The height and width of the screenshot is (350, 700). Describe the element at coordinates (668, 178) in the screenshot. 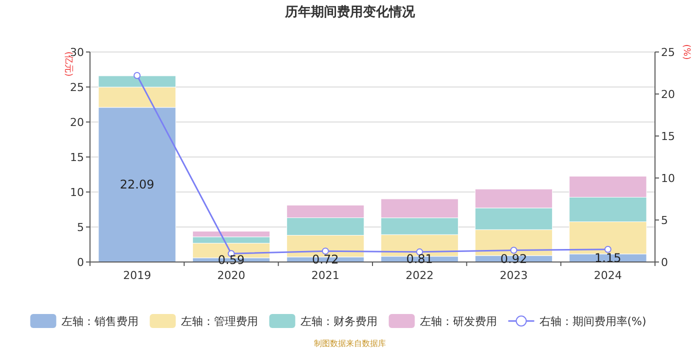

I see `y2-tick-label: 10` at that location.